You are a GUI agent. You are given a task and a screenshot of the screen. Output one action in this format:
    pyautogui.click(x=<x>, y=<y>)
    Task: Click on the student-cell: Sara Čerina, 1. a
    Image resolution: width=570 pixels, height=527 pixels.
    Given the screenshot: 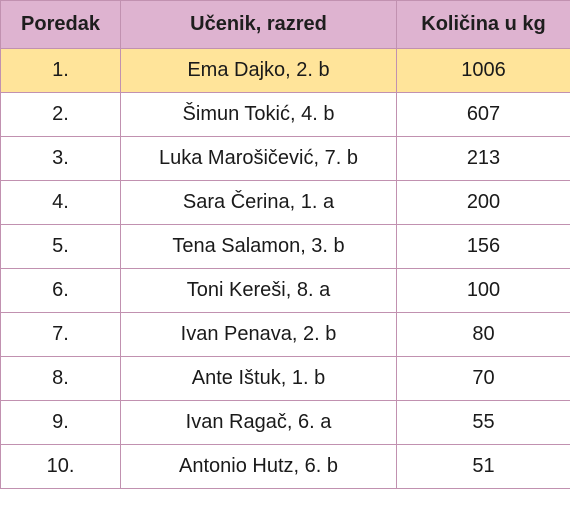 What is the action you would take?
    pyautogui.click(x=258, y=202)
    